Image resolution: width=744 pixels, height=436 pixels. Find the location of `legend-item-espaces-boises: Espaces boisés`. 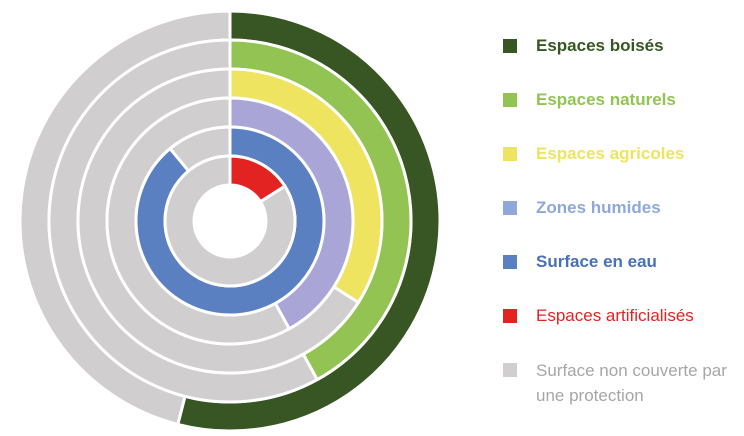

legend-item-espaces-boises: Espaces boisés is located at coordinates (620, 61).